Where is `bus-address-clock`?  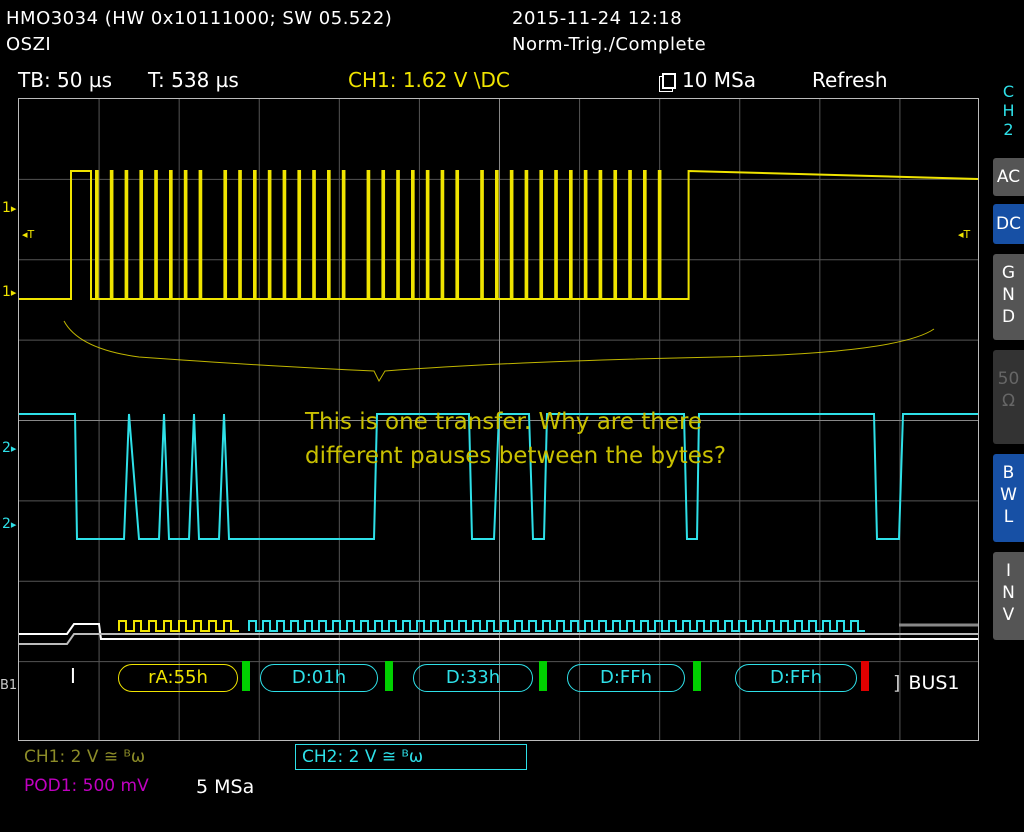
bus-address-clock is located at coordinates (178, 626).